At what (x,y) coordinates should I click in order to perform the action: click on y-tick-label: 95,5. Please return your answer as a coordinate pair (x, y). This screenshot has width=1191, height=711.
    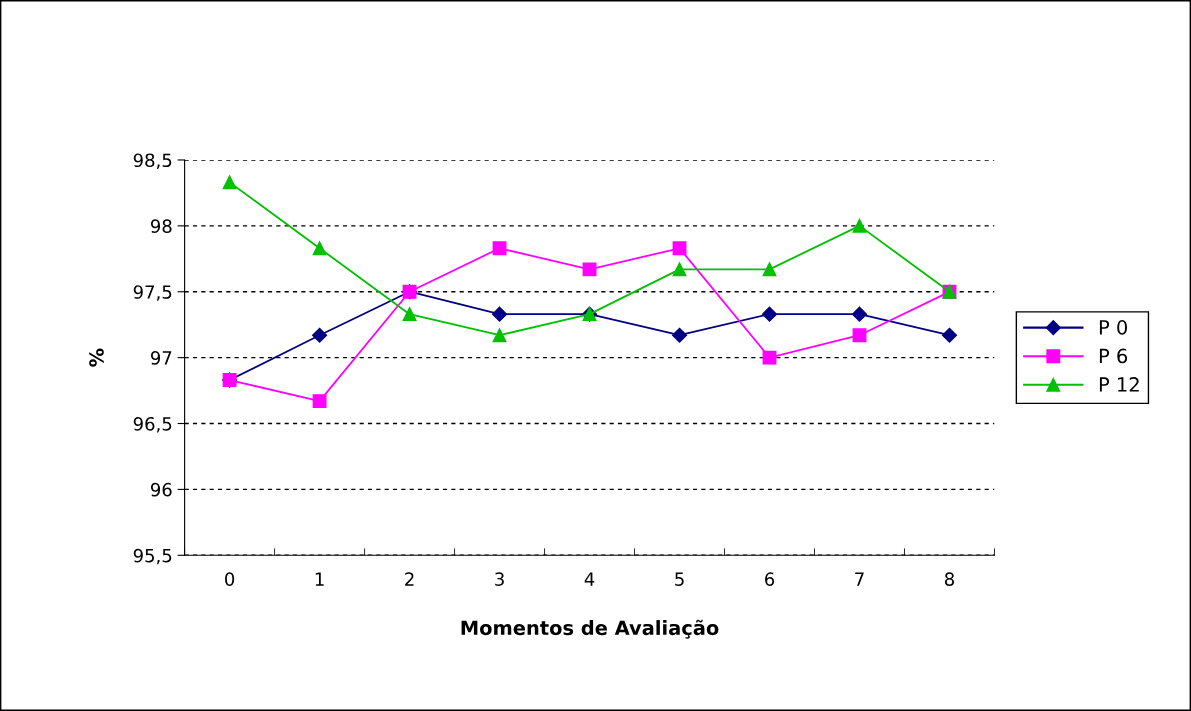
    Looking at the image, I should click on (152, 556).